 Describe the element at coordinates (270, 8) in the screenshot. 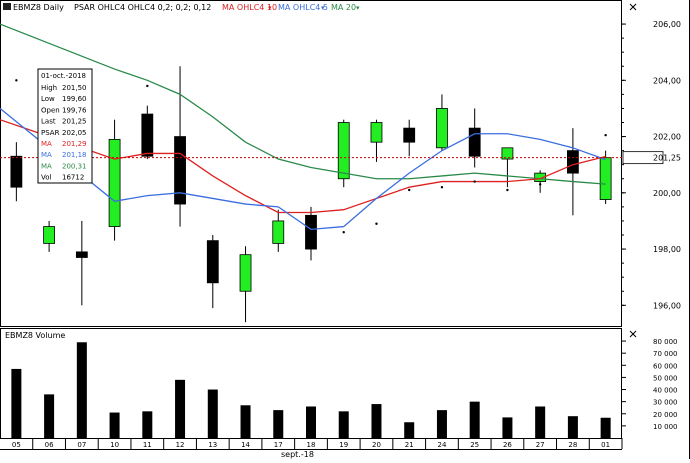

I see `ma10-dropdown-icon: ▾` at that location.